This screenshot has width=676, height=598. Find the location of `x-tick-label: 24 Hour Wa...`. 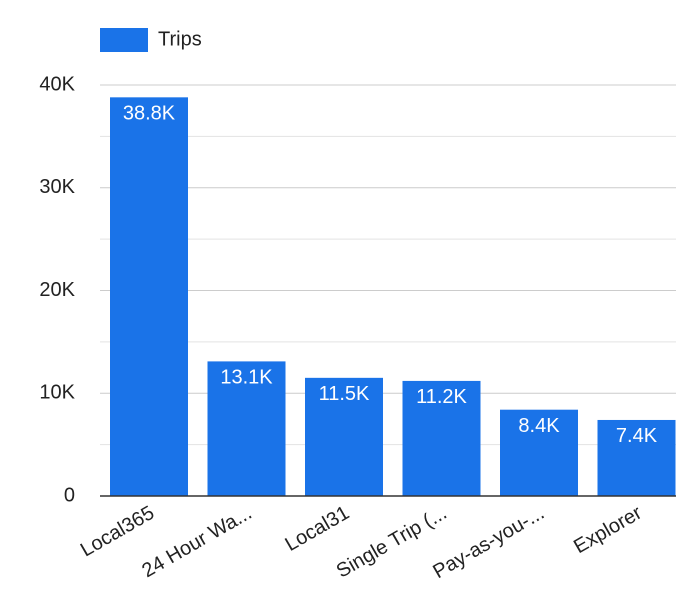

x-tick-label: 24 Hour Wa... is located at coordinates (196, 542).